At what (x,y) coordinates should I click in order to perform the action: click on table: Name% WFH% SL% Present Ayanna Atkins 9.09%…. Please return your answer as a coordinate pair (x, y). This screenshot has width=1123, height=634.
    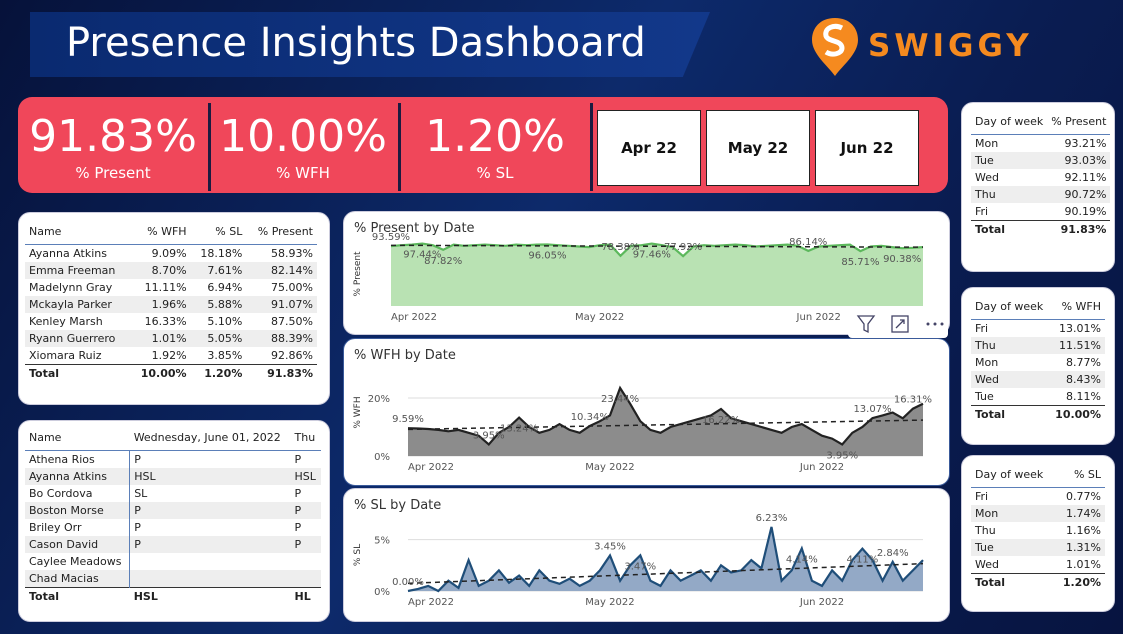
    Looking at the image, I should click on (171, 300).